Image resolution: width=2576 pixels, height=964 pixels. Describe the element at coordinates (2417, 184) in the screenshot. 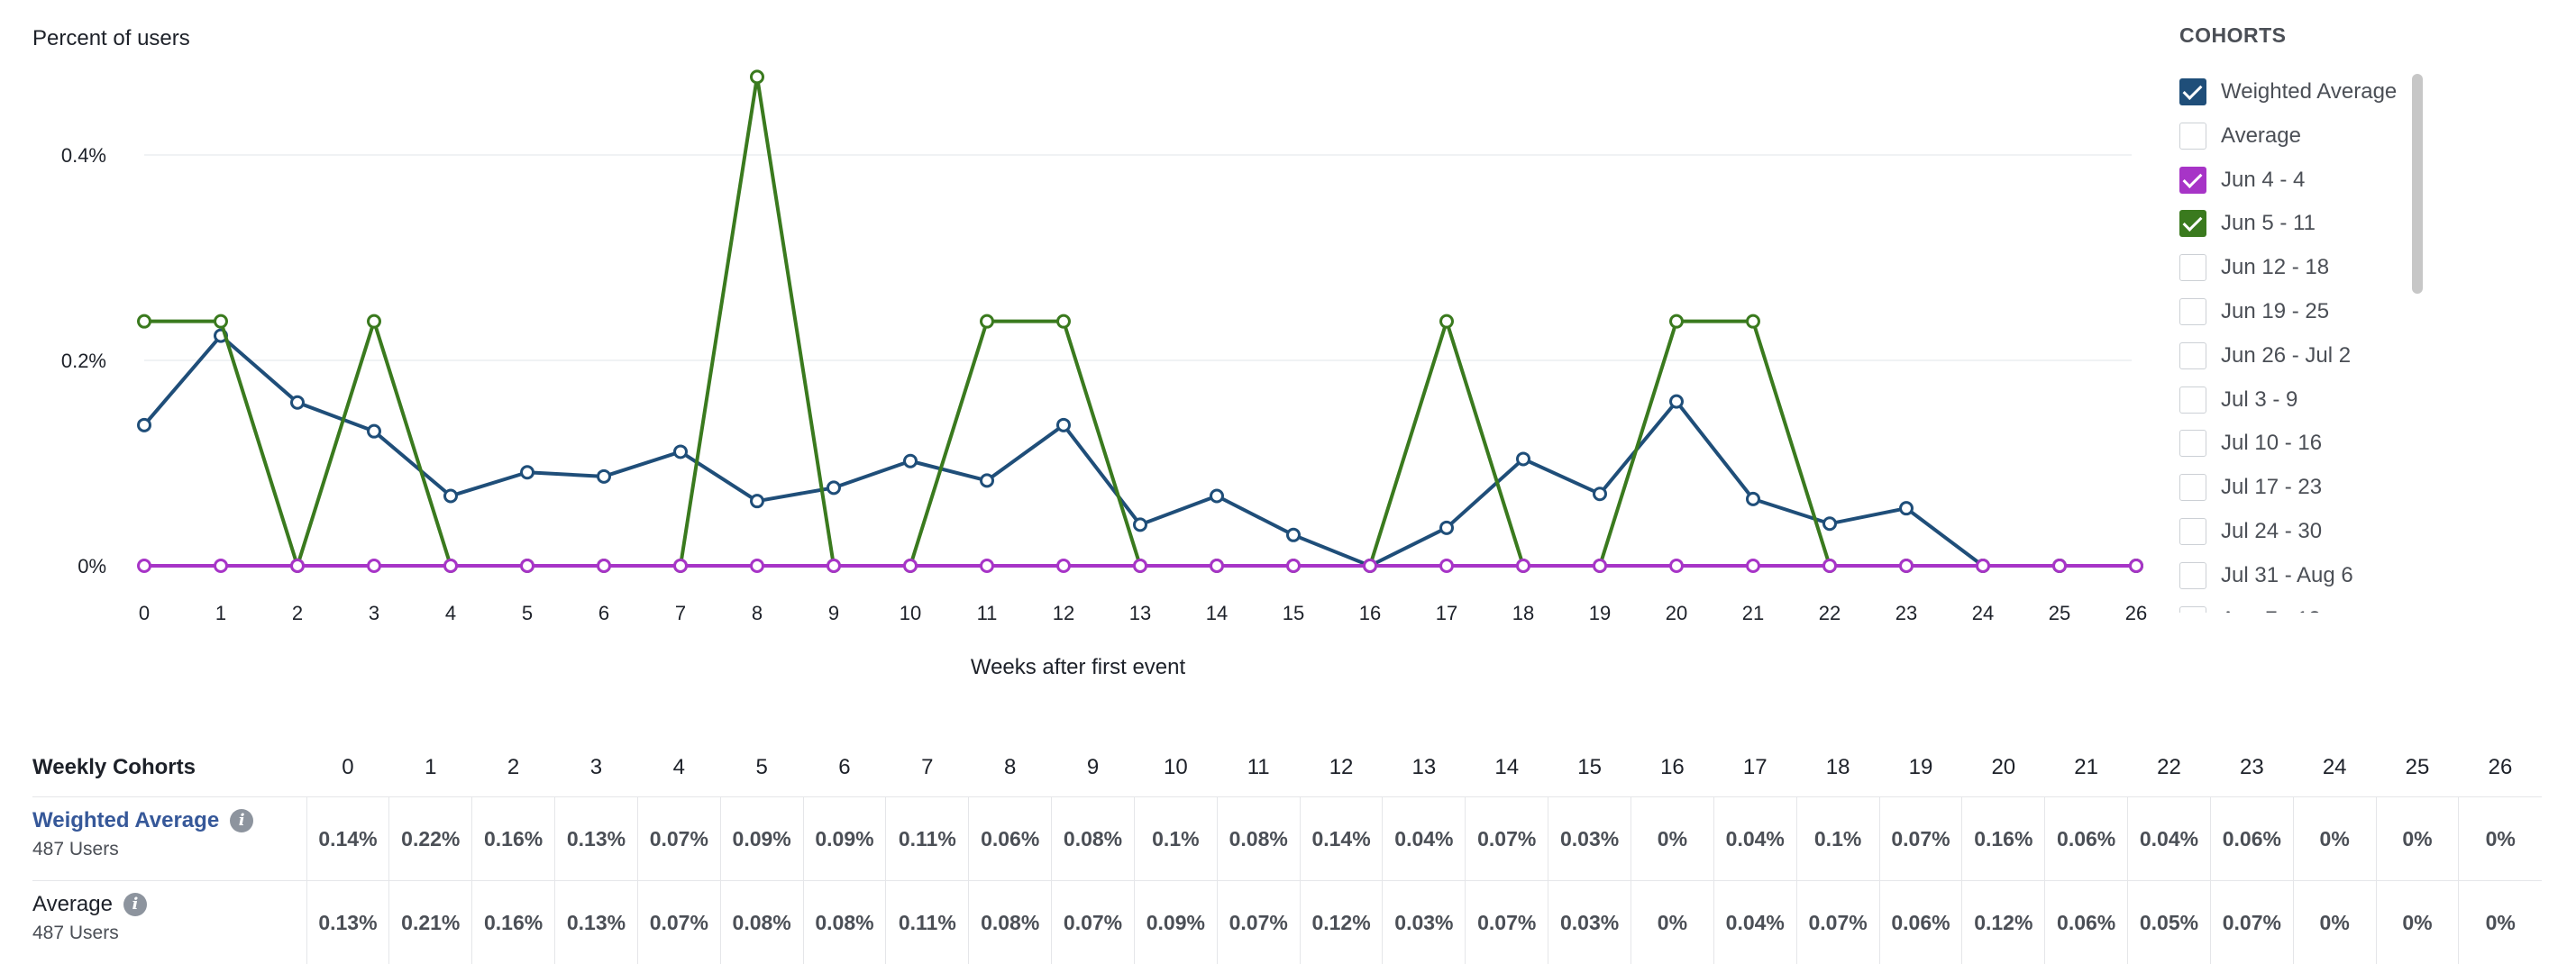

I see `cohort-list-scrollbar-thumb` at that location.